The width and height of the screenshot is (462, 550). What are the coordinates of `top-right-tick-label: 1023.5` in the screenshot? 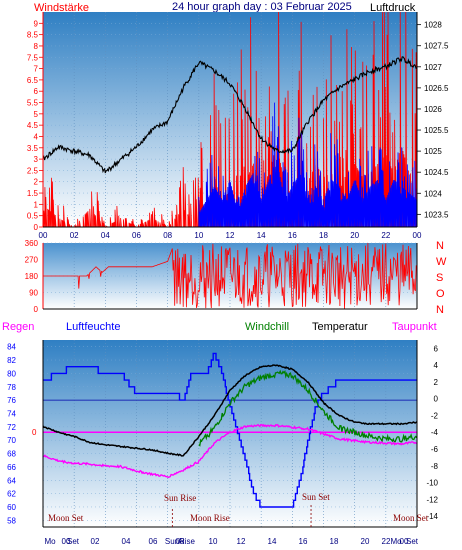 It's located at (436, 214).